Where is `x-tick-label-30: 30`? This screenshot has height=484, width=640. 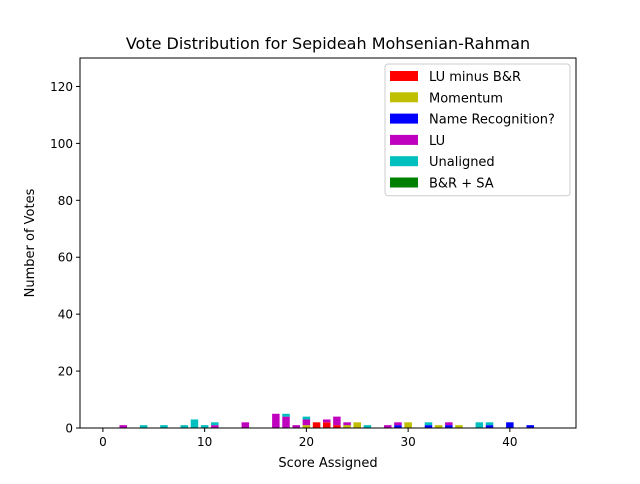
x-tick-label-30: 30 is located at coordinates (407, 442).